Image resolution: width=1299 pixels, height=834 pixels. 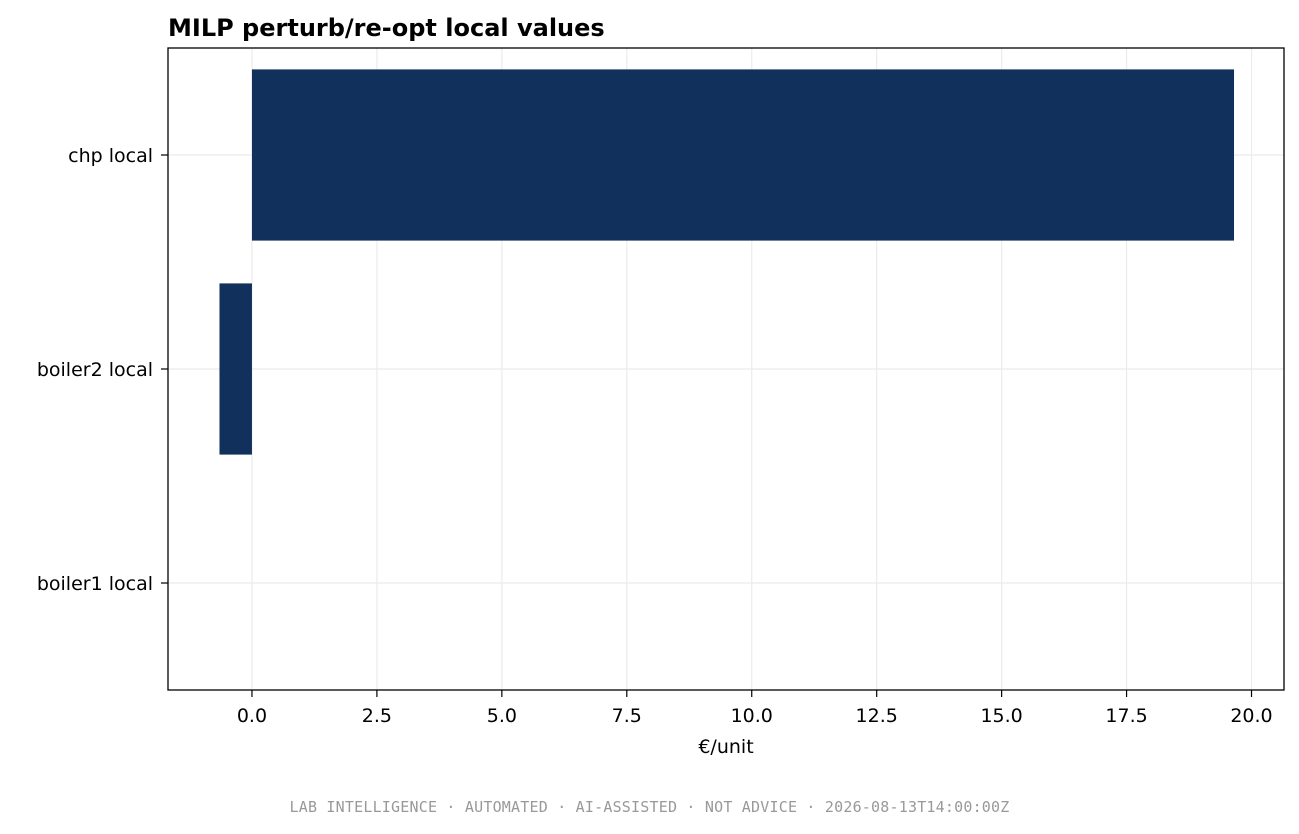 I want to click on x-axis-label: €/unit, so click(x=725, y=747).